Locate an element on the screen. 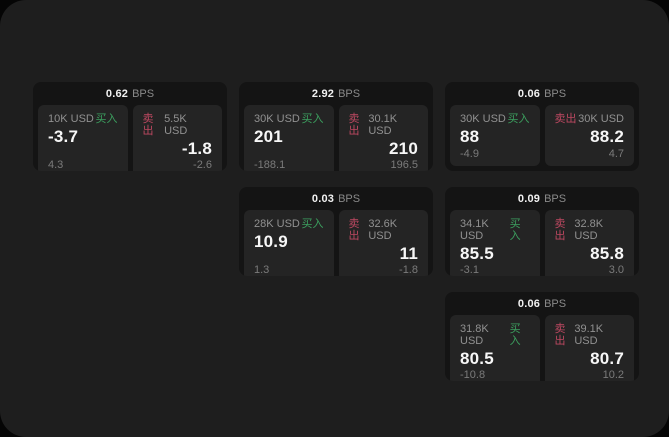  sell-price: 11 is located at coordinates (408, 253).